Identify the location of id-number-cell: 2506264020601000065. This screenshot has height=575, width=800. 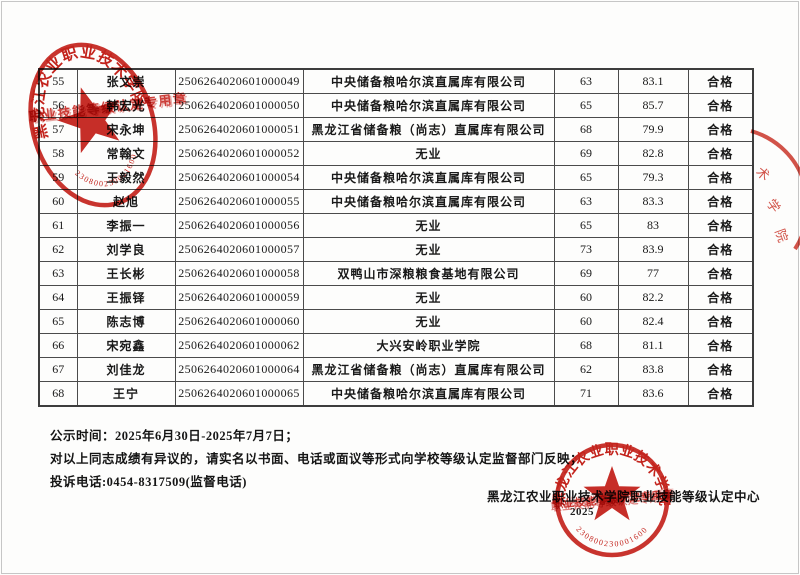
(239, 394).